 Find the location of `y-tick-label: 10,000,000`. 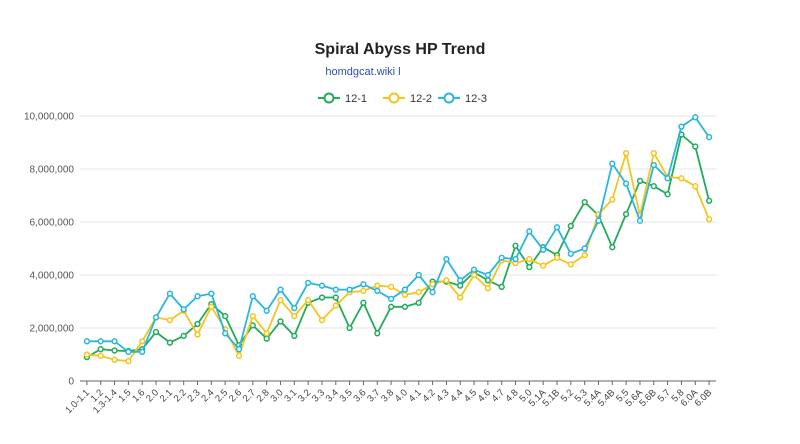

y-tick-label: 10,000,000 is located at coordinates (49, 117).